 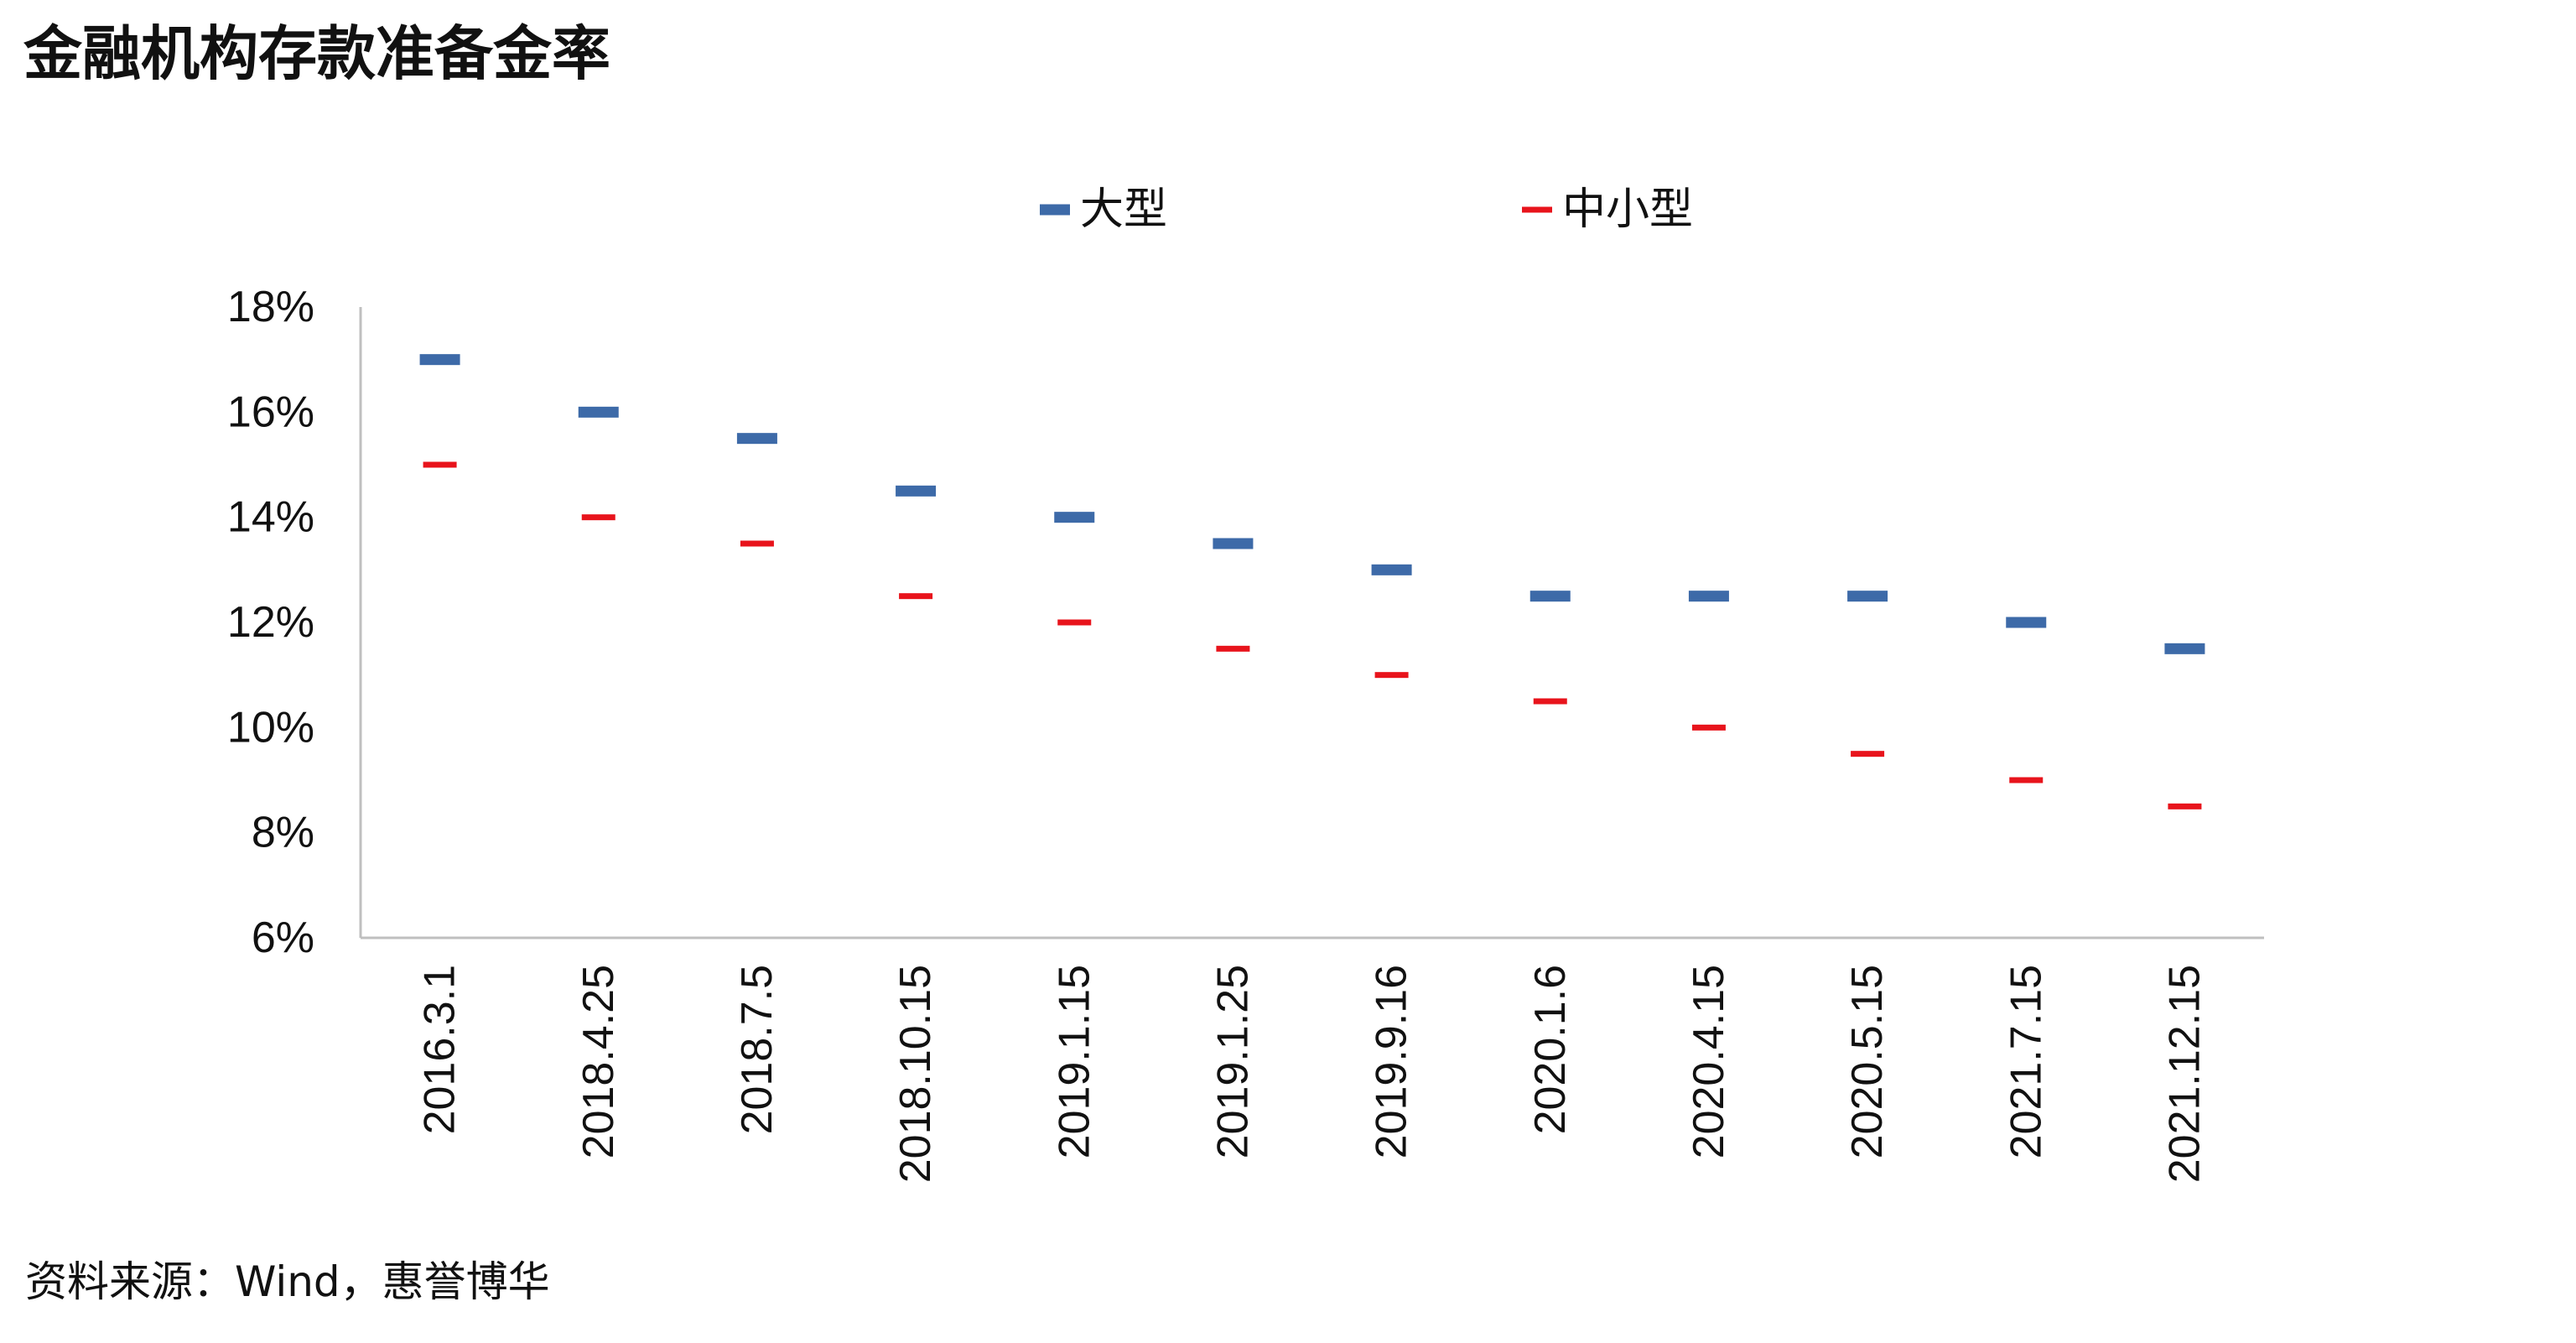 What do you see at coordinates (316, 53) in the screenshot?
I see `page-title: 金融机构存款准备金率` at bounding box center [316, 53].